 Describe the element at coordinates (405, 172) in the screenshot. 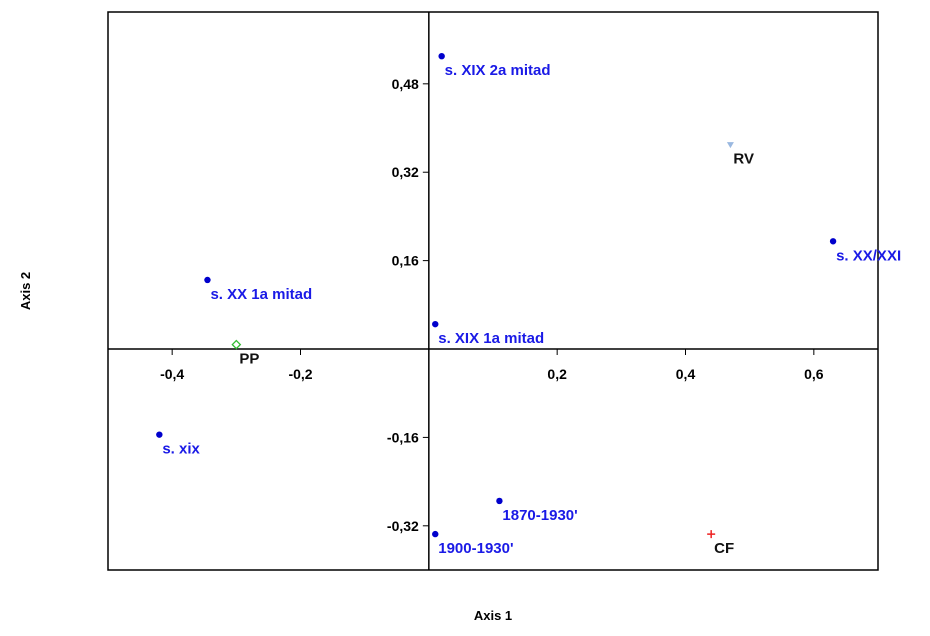

I see `y-tick-label: 0,32` at that location.